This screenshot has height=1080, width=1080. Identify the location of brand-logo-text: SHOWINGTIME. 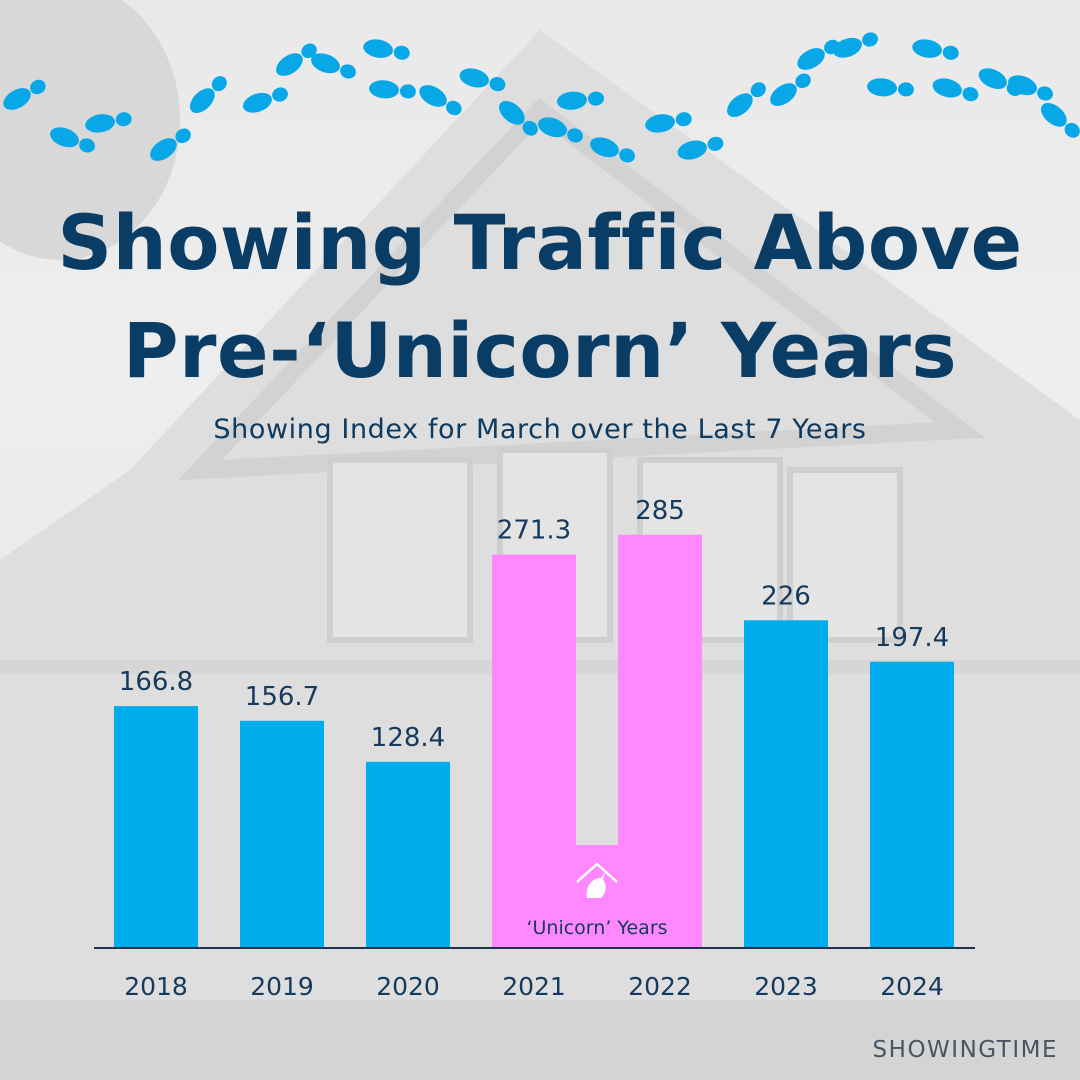
(965, 1050).